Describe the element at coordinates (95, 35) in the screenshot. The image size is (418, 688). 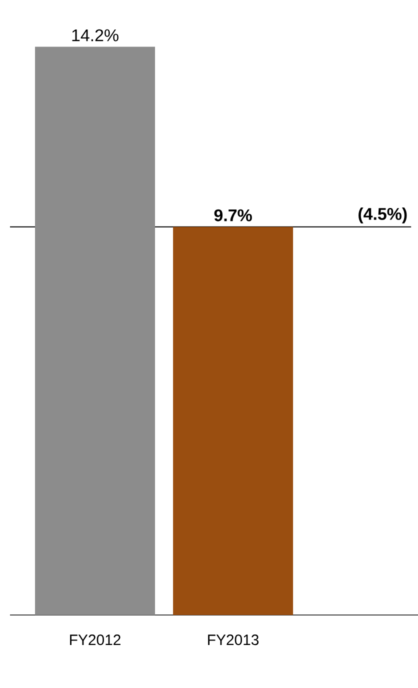
I see `data-label: 14.2%` at that location.